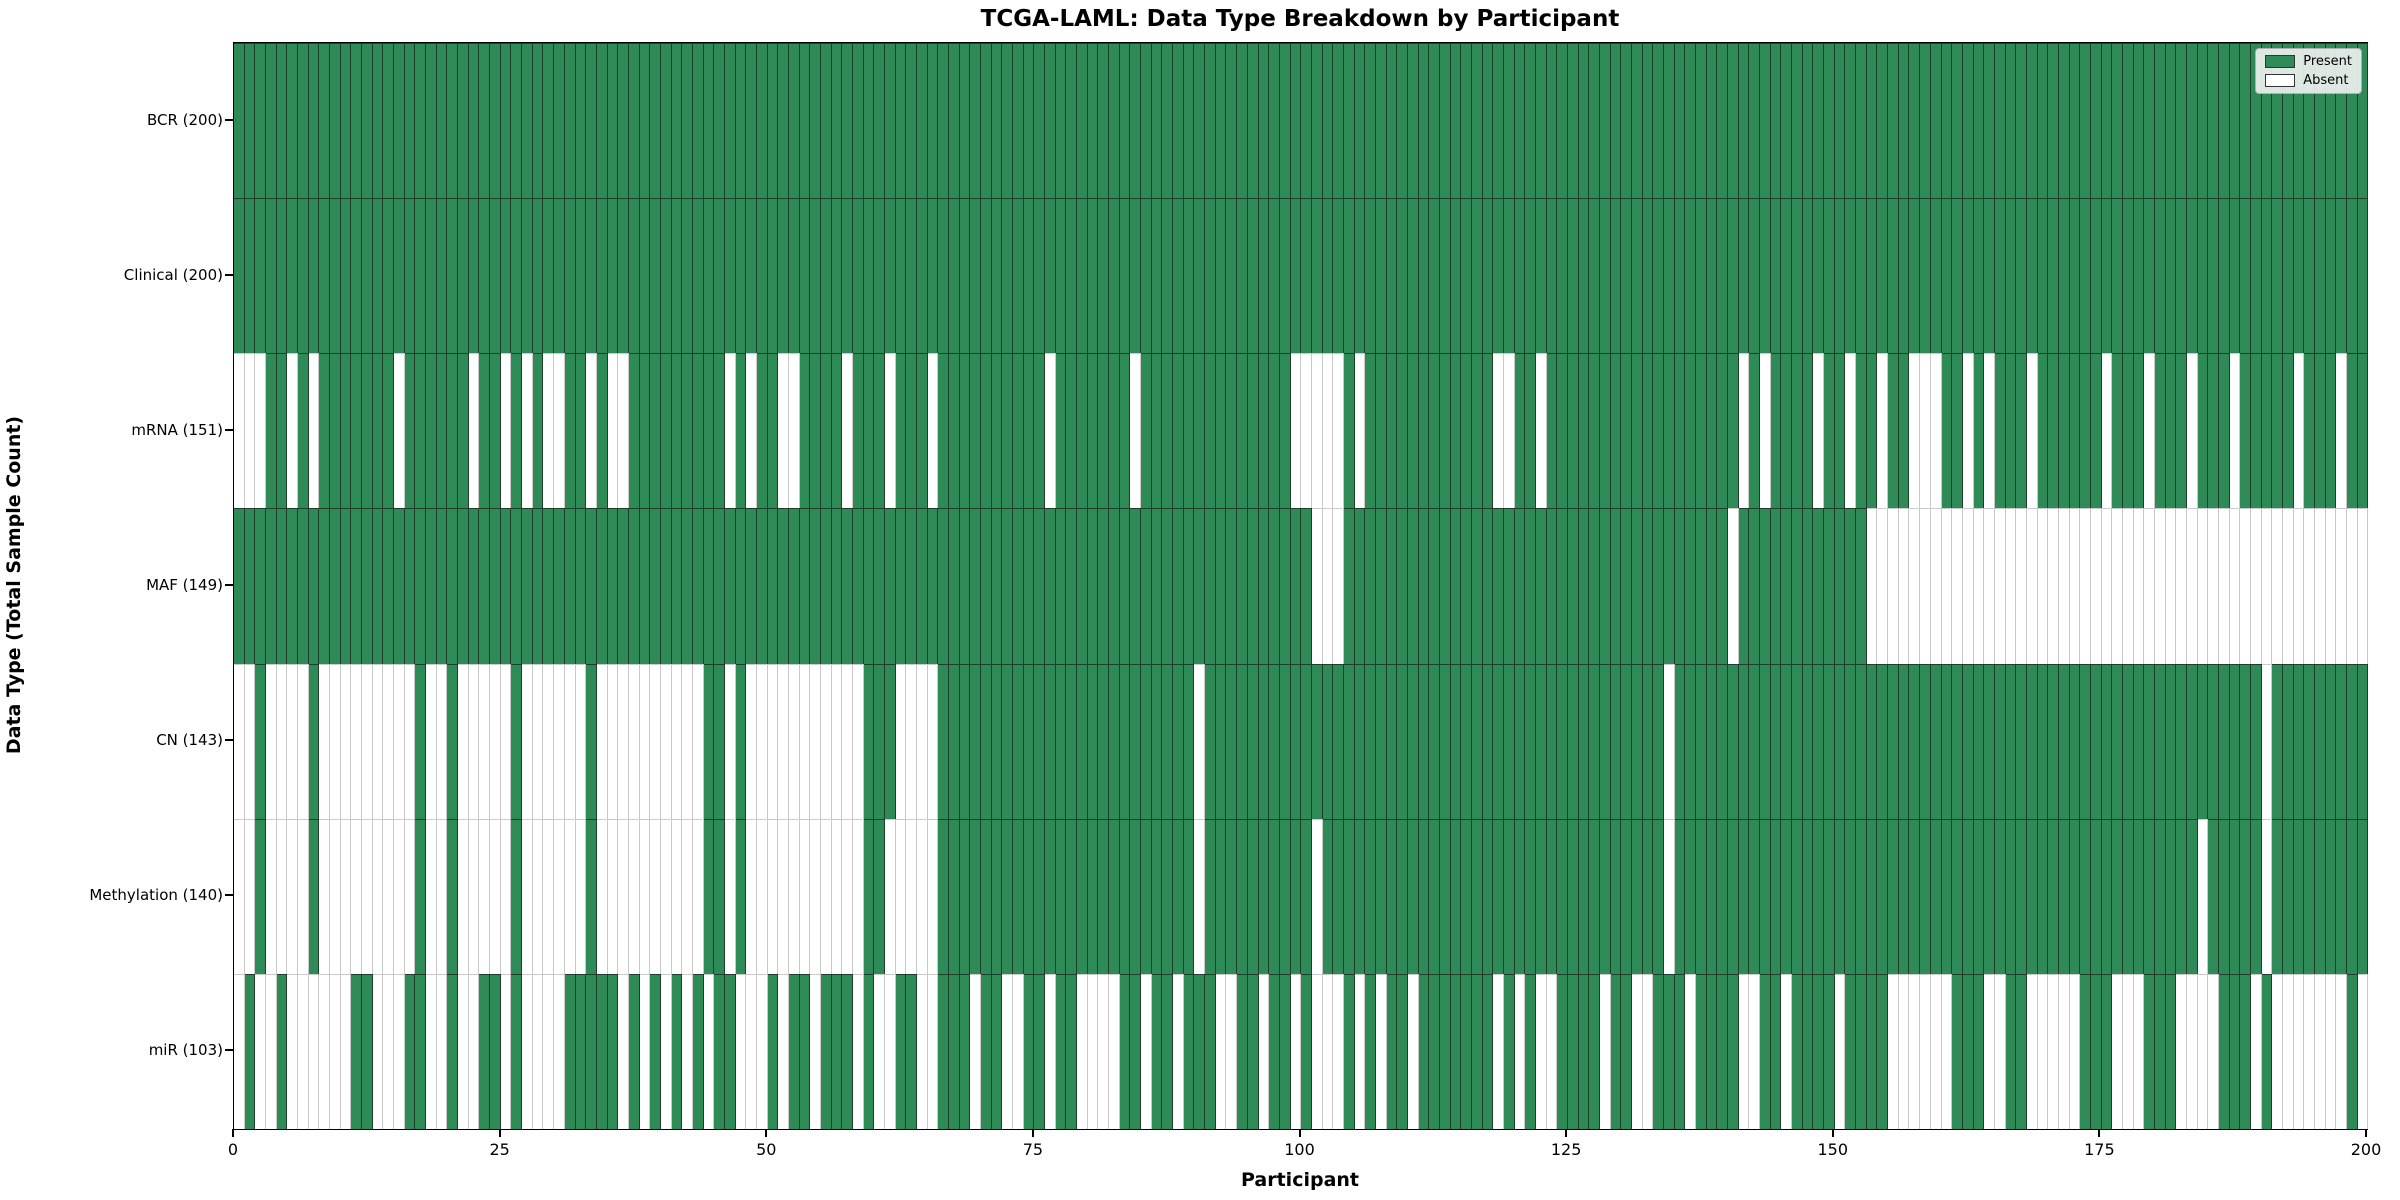 The height and width of the screenshot is (1200, 2400). Describe the element at coordinates (2308, 61) in the screenshot. I see `legend-entry-present: Present` at that location.